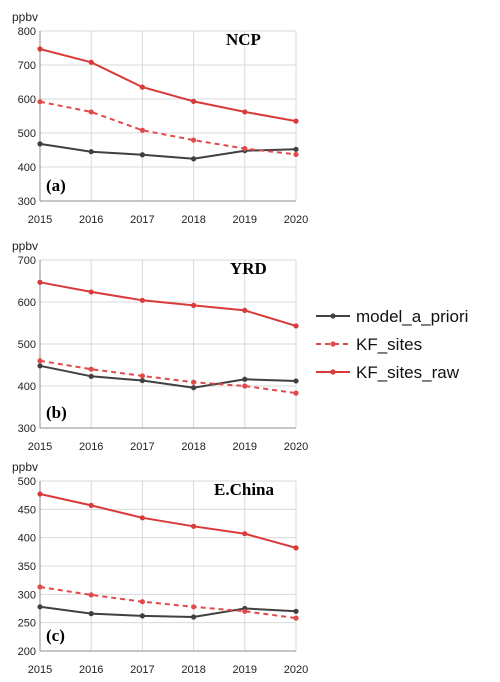 The width and height of the screenshot is (500, 682). Describe the element at coordinates (55, 635) in the screenshot. I see `panel-label: (c)` at that location.